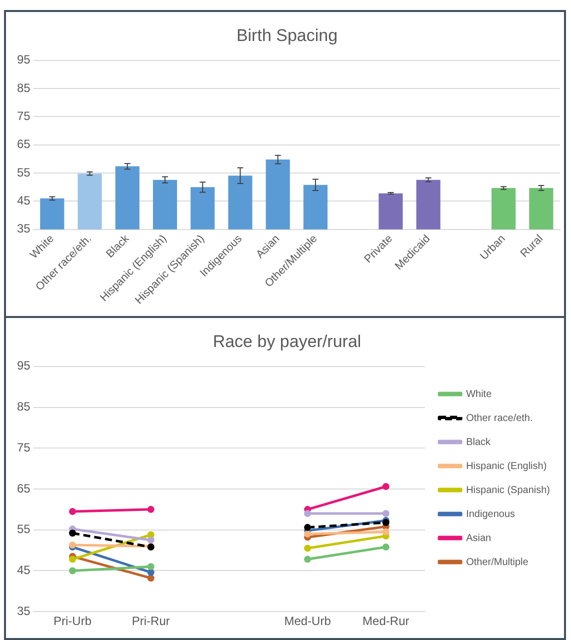 This screenshot has height=640, width=571. I want to click on legend-label: Other/Multiple, so click(497, 562).